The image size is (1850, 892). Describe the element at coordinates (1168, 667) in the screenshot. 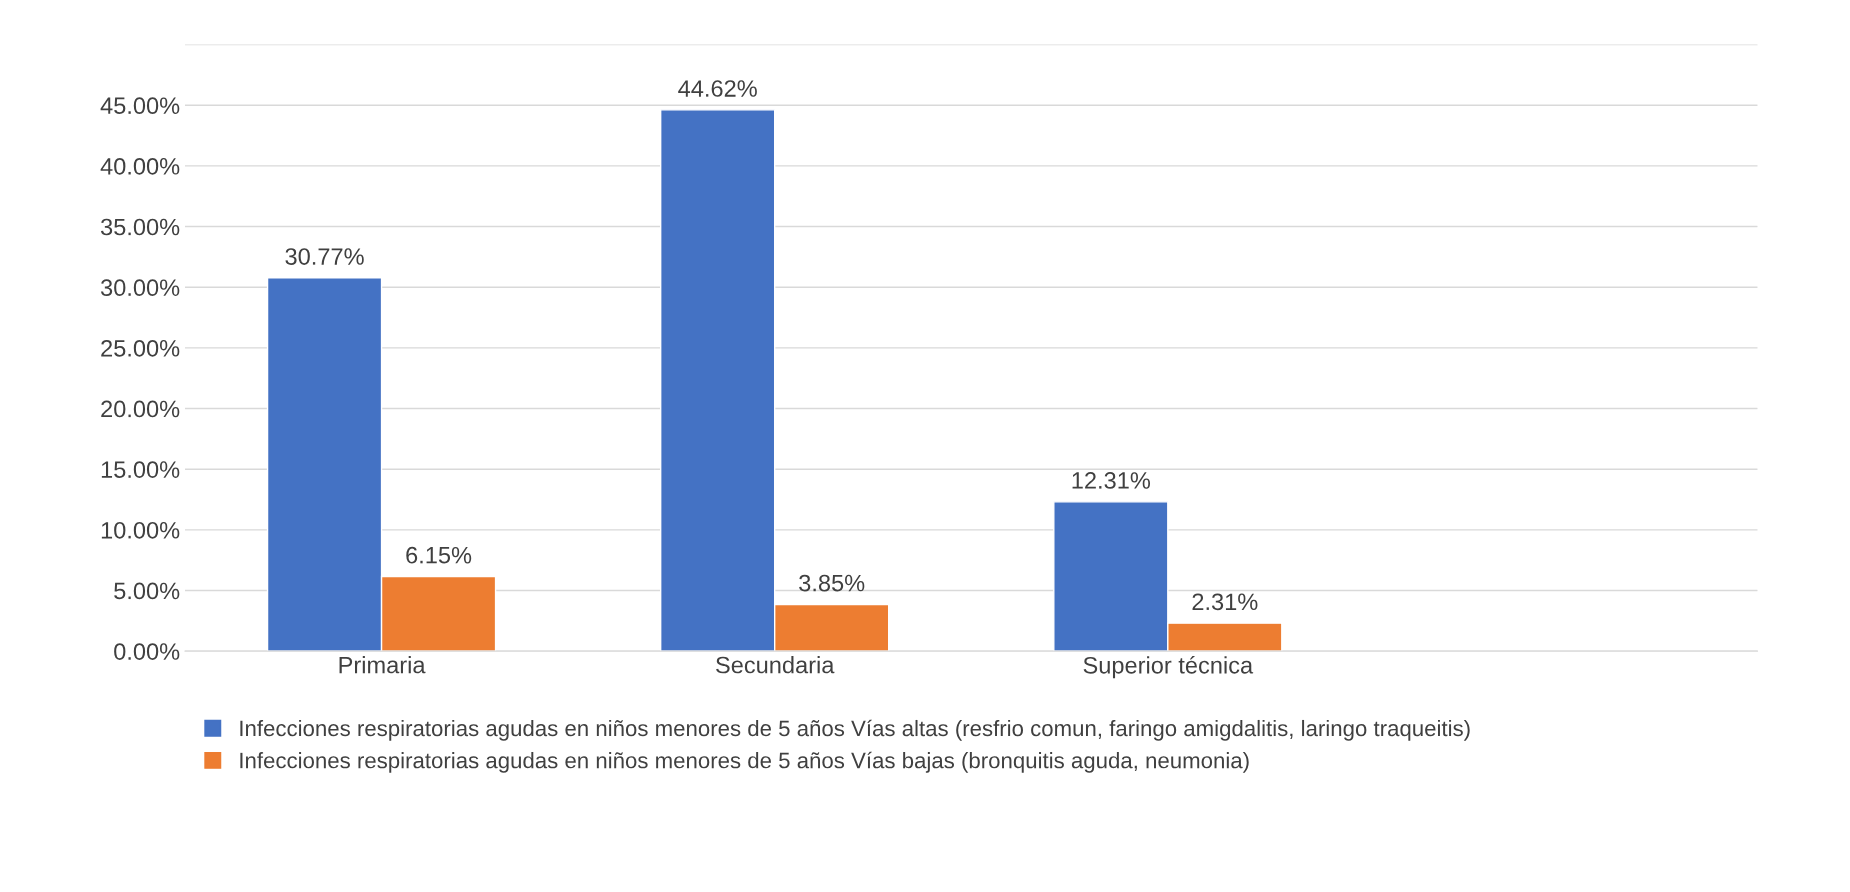

I see `x-tick-label: Superior técnica` at that location.